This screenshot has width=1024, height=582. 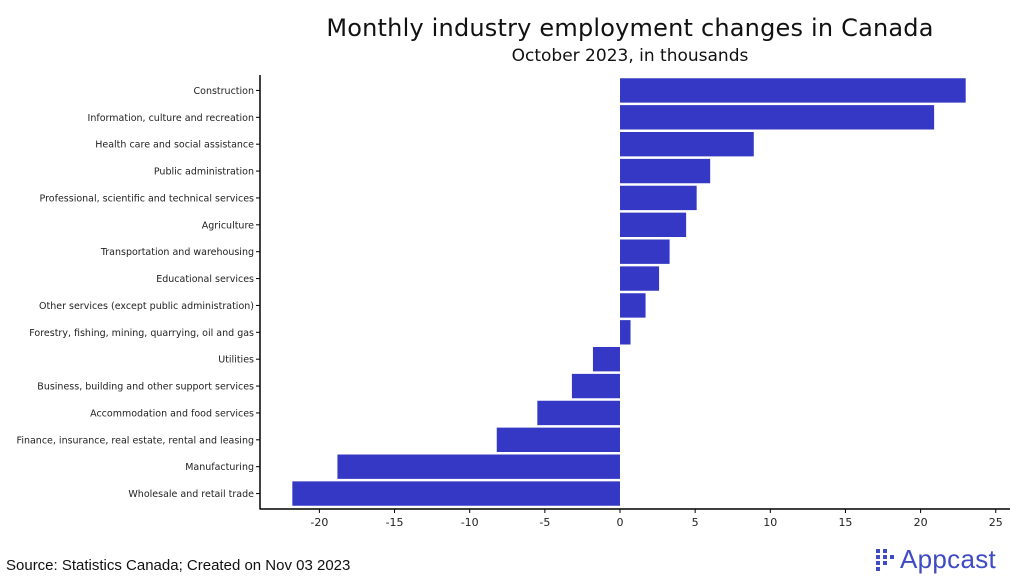 What do you see at coordinates (996, 522) in the screenshot?
I see `x-tick-label: 25` at bounding box center [996, 522].